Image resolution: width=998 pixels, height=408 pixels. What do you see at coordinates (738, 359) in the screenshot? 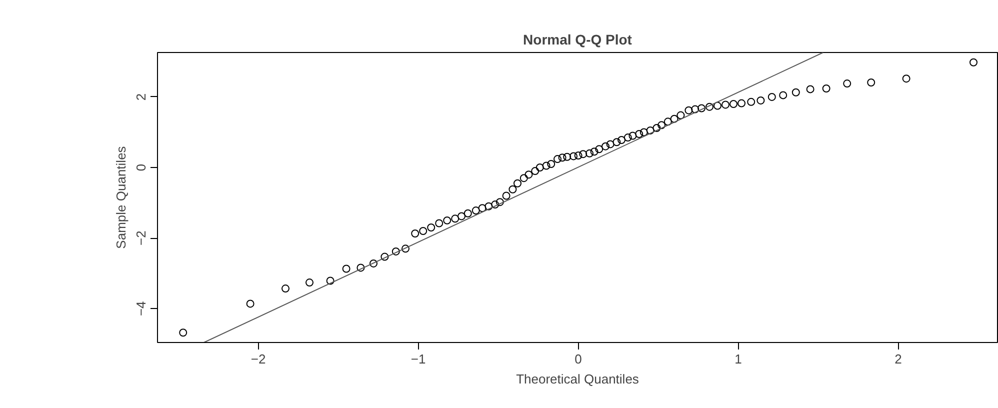
I see `x-tick-label: 1` at bounding box center [738, 359].